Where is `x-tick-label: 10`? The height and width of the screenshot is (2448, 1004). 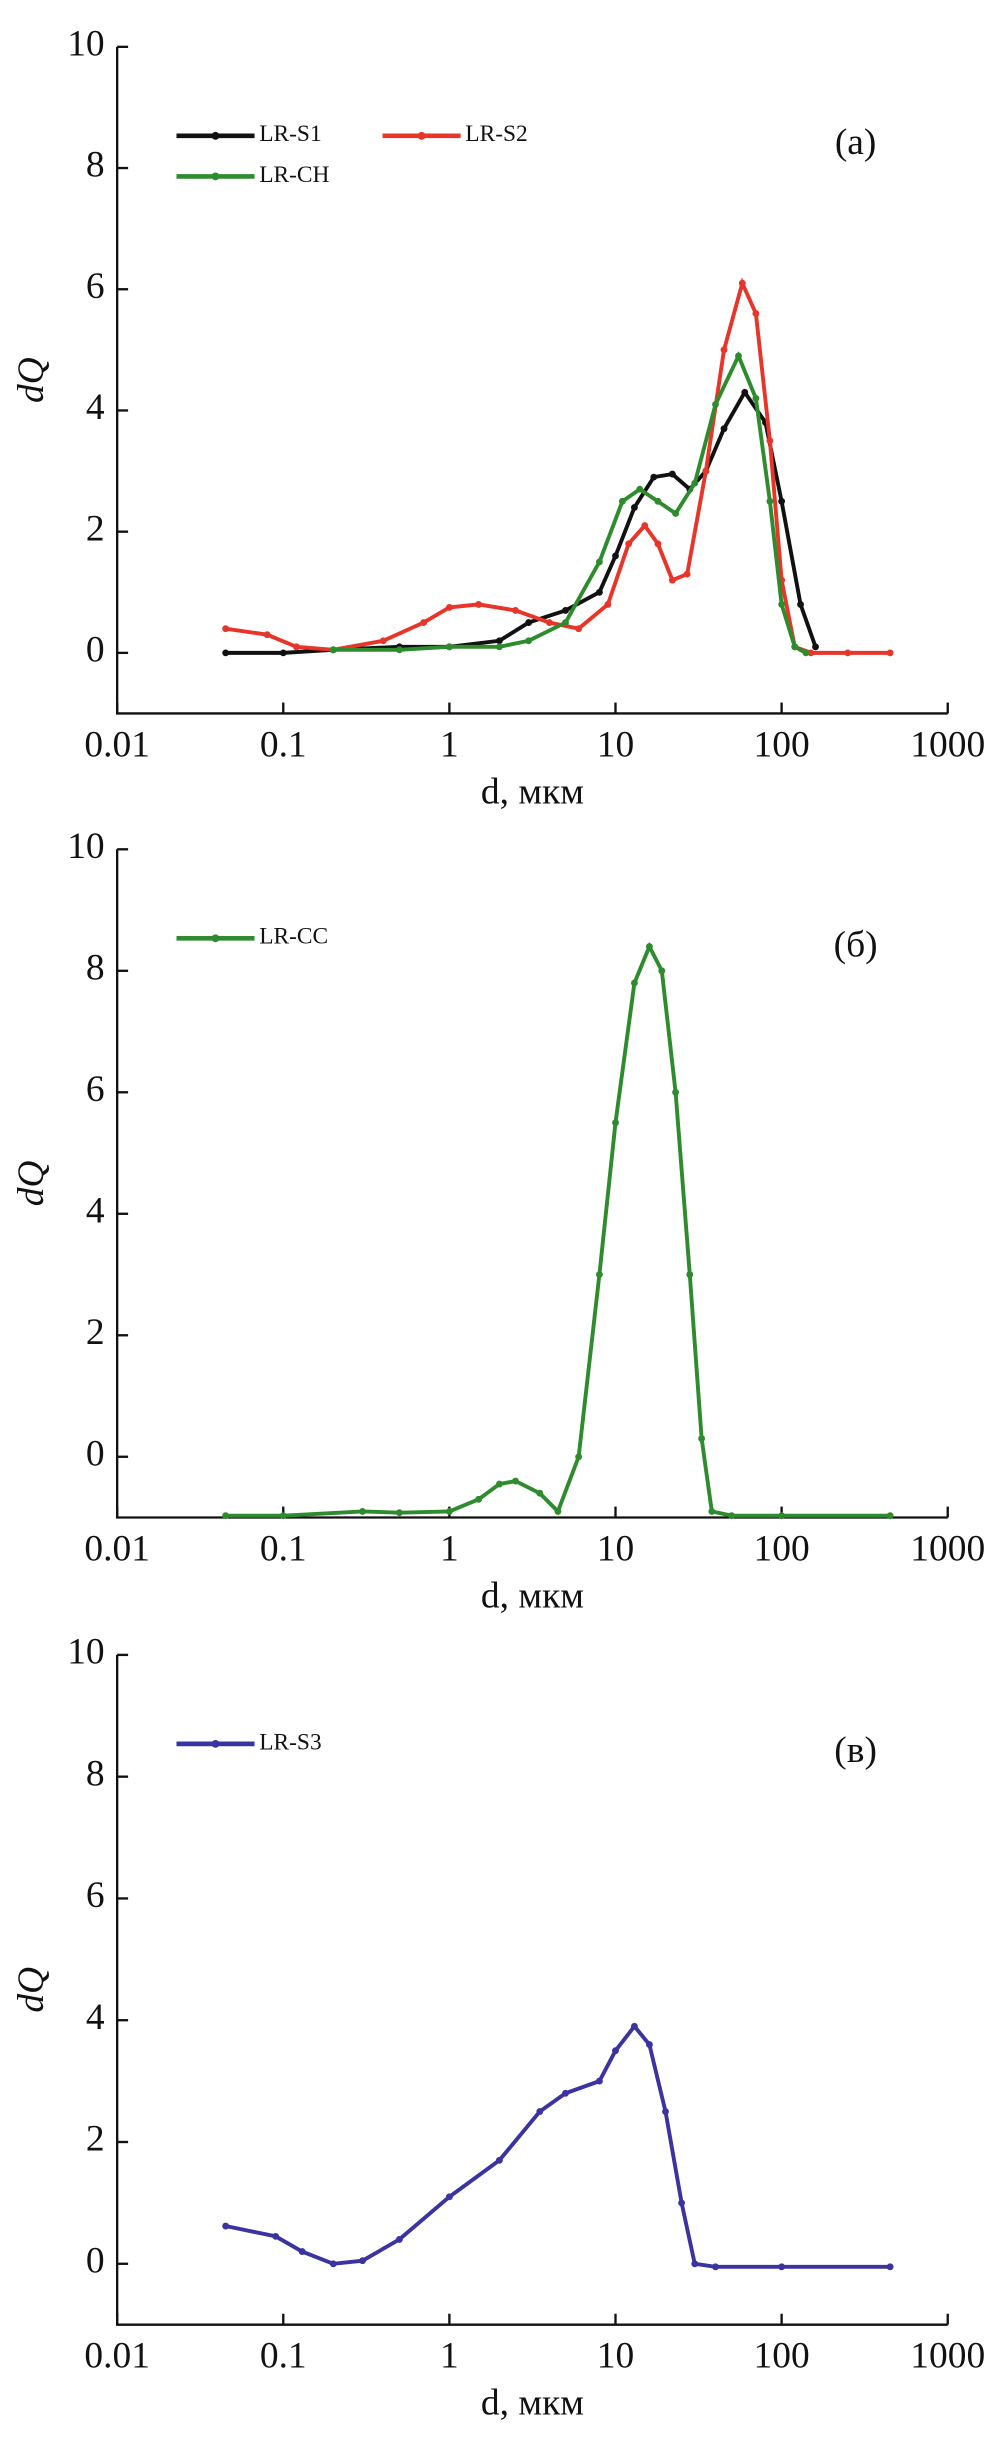
x-tick-label: 10 is located at coordinates (615, 744).